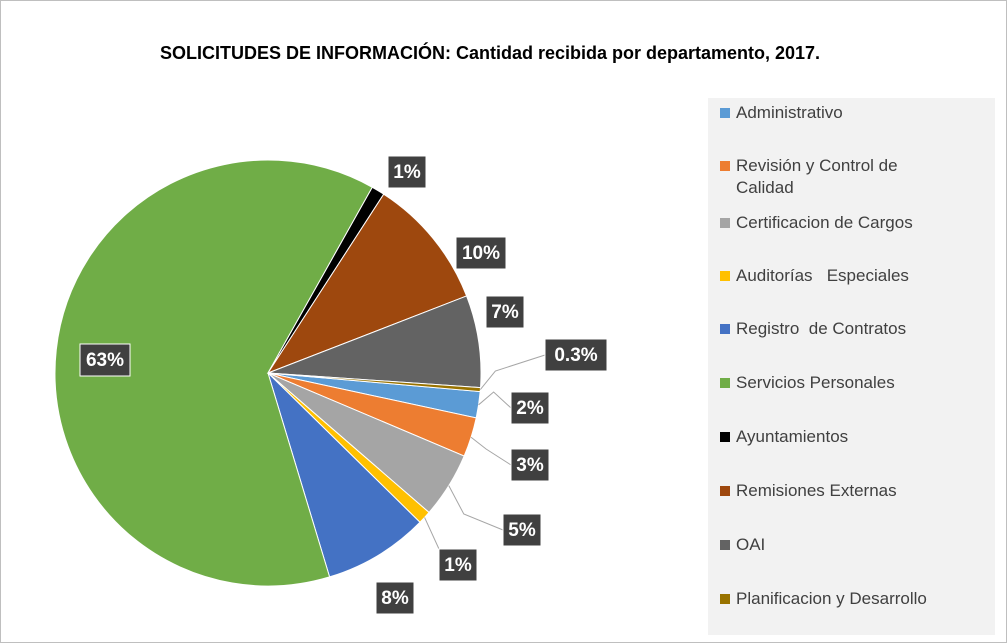  I want to click on legend-item: Auditorías Especiales, so click(863, 276).